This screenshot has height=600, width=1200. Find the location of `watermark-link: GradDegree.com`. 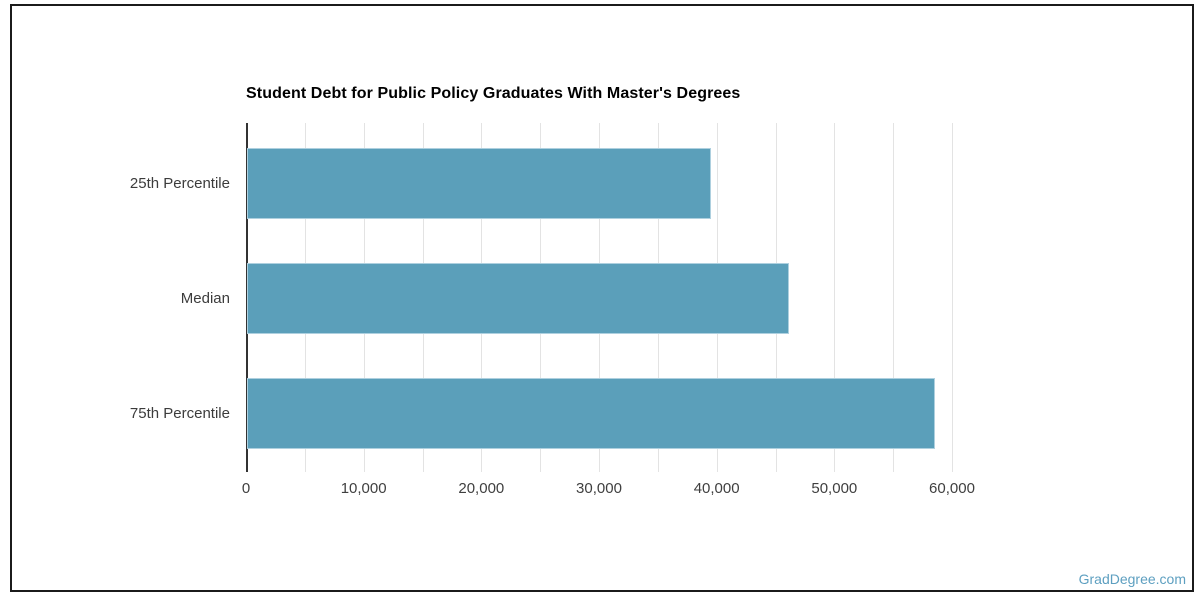

watermark-link: GradDegree.com is located at coordinates (1132, 579).